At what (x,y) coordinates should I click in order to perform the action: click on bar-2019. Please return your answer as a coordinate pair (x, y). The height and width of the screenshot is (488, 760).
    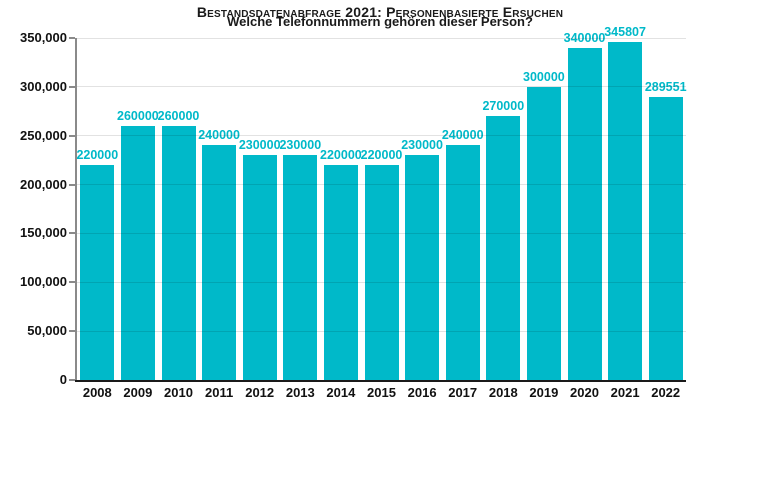
    Looking at the image, I should click on (543, 233).